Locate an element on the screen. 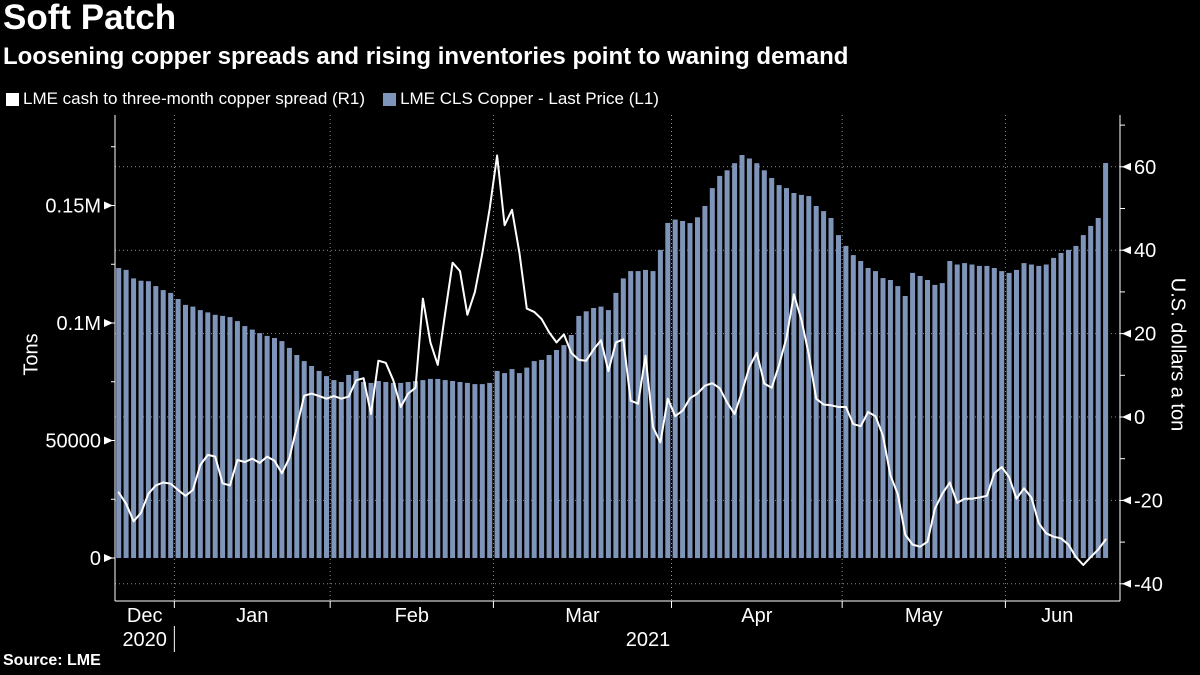  left-tick-label: 50000 is located at coordinates (73, 442).